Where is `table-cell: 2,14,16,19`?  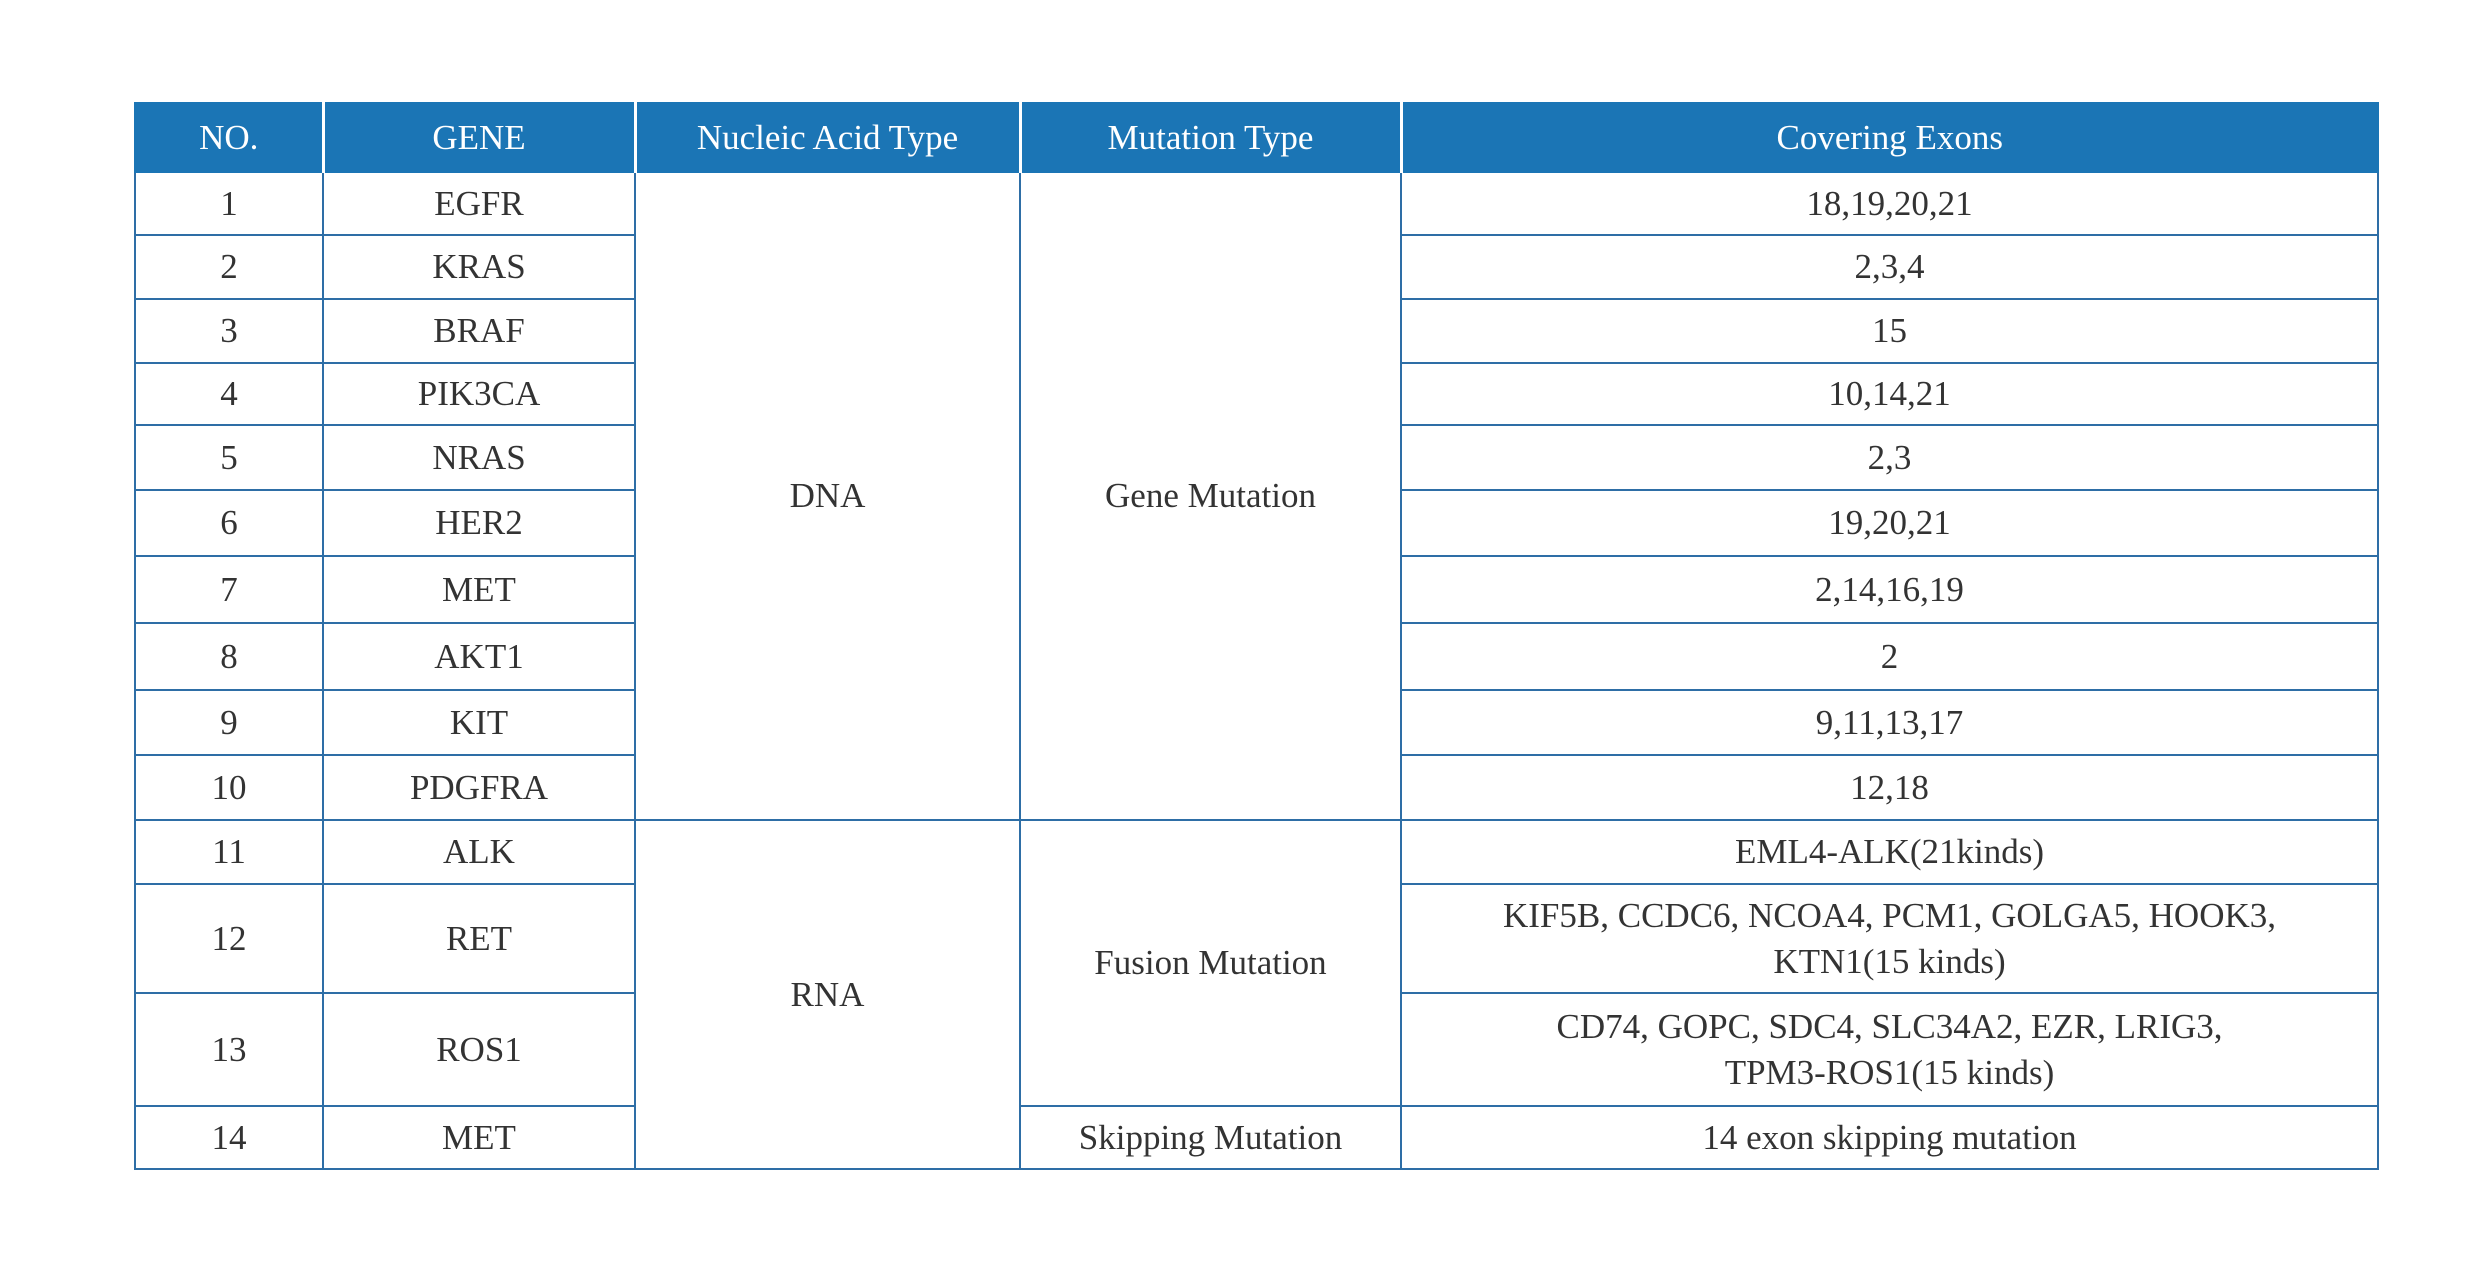
table-cell: 2,14,16,19 is located at coordinates (1889, 589).